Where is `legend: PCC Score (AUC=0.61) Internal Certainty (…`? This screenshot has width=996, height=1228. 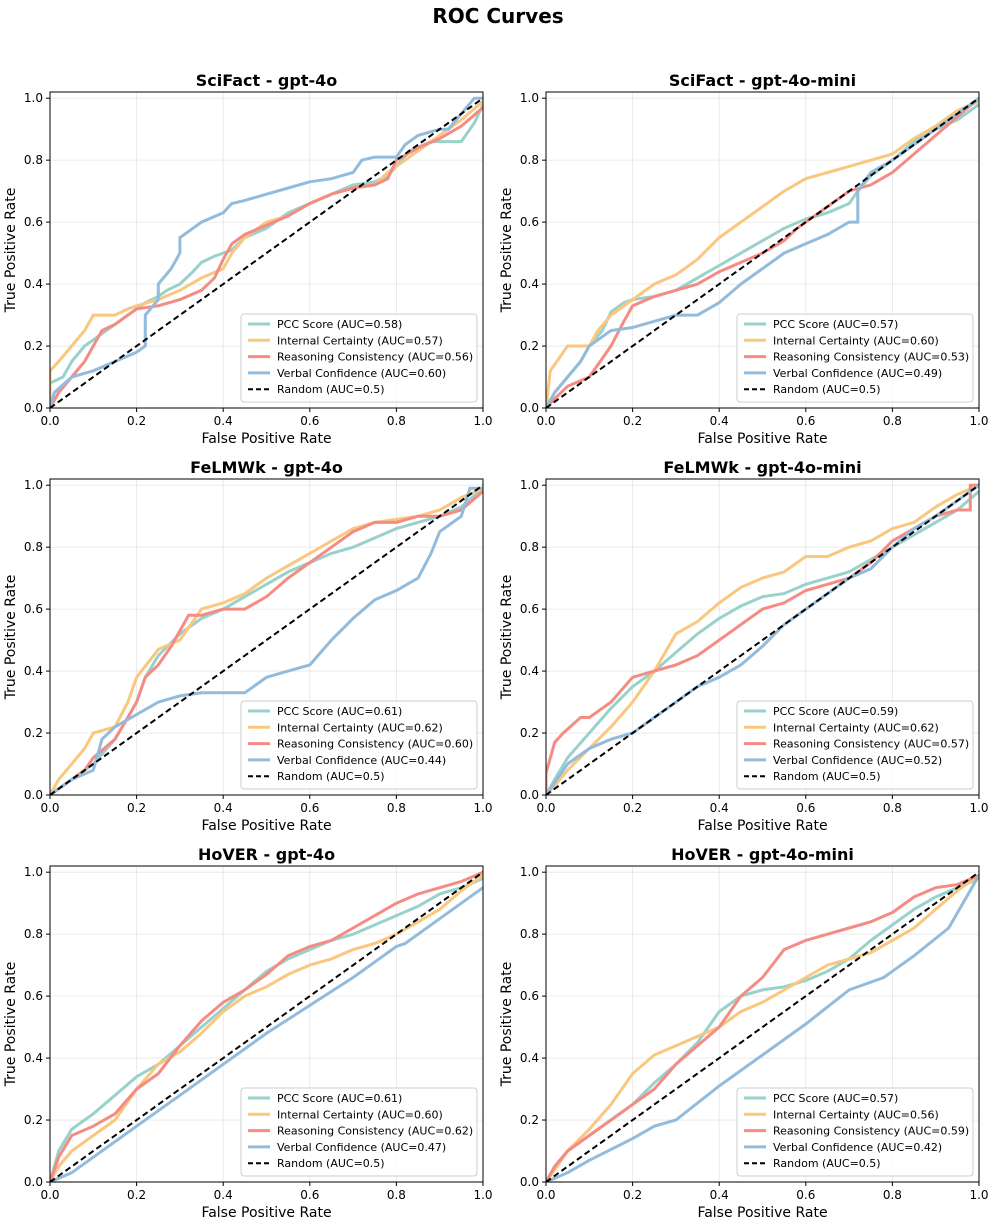
legend: PCC Score (AUC=0.61) Internal Certainty (… is located at coordinates (359, 1132).